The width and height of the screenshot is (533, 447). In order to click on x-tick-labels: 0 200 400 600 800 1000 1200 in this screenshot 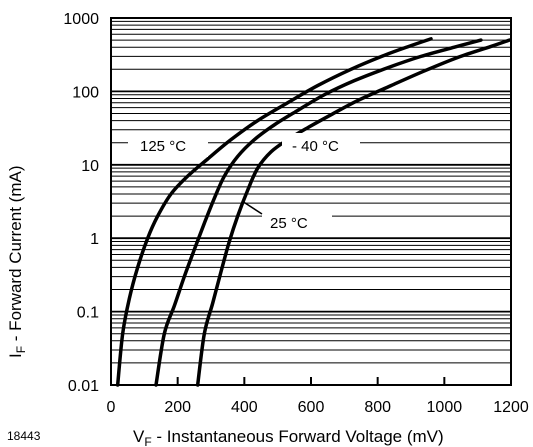, I will do `click(318, 407)`.